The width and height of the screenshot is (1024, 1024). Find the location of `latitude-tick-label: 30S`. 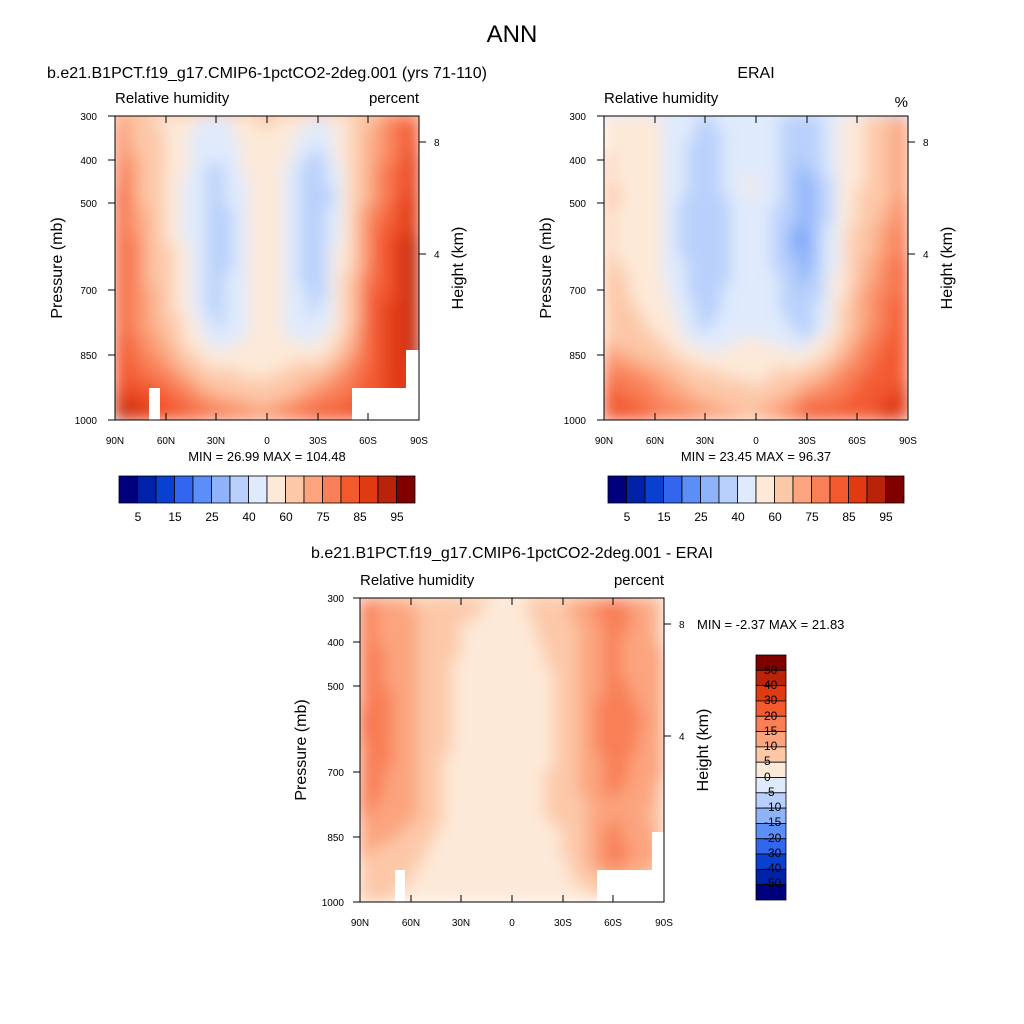

latitude-tick-label: 30S is located at coordinates (807, 441).